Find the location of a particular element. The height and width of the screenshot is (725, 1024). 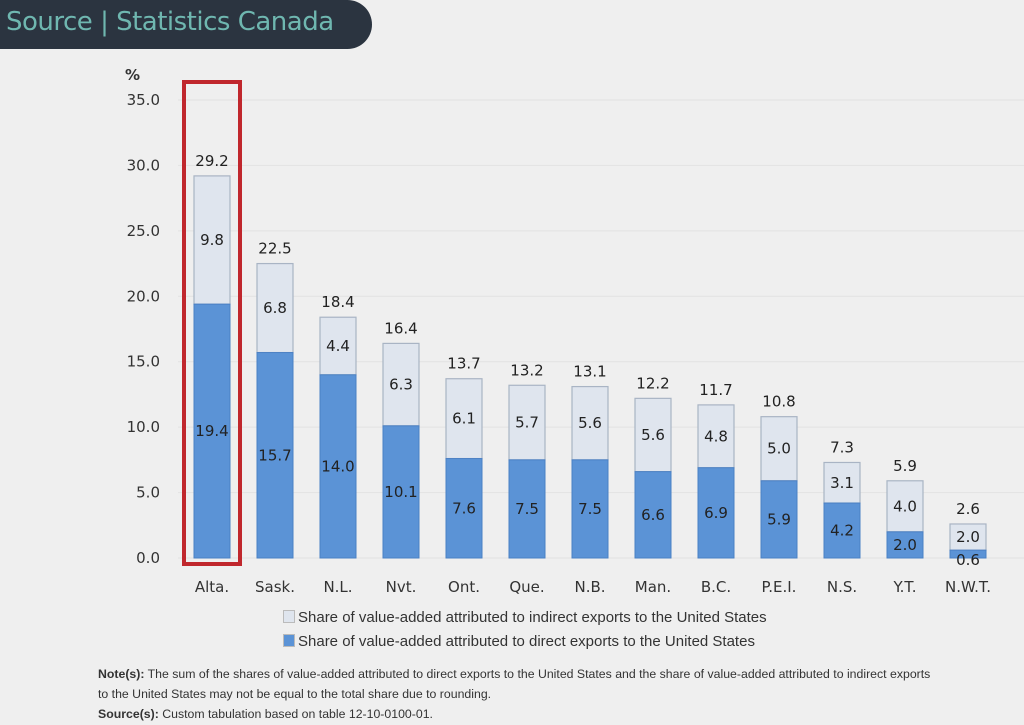

data-label-total: 16.4 is located at coordinates (400, 328).